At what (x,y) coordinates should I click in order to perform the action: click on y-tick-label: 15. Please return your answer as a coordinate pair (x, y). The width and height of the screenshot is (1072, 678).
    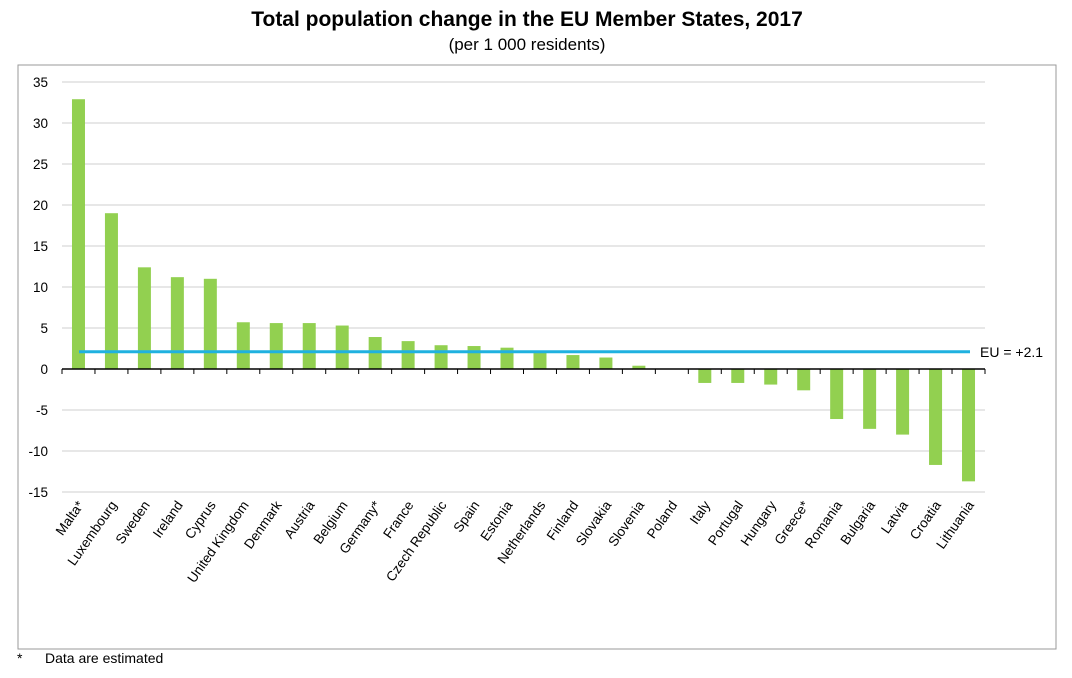
    Looking at the image, I should click on (40, 246).